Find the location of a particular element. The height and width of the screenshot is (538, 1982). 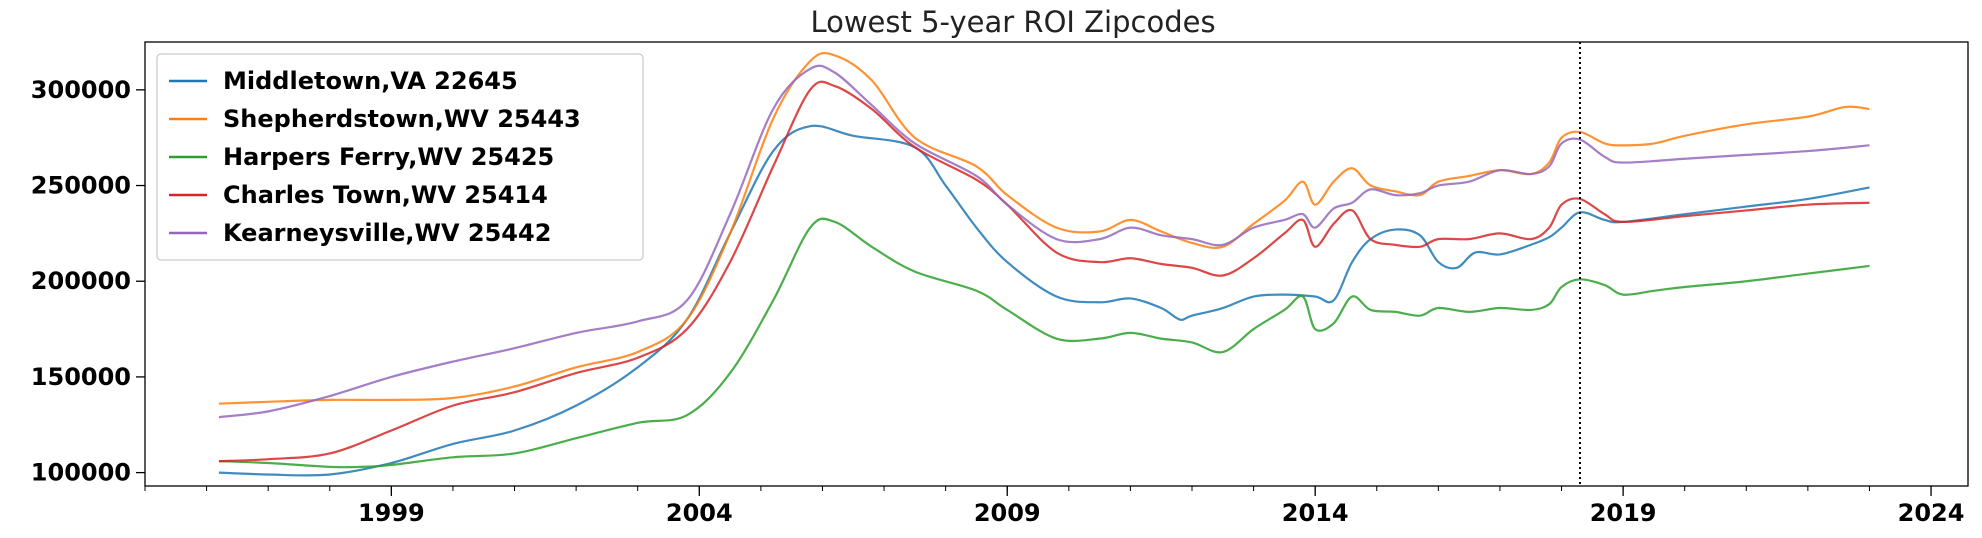

y-tick-label: 150000 is located at coordinates (81, 377).